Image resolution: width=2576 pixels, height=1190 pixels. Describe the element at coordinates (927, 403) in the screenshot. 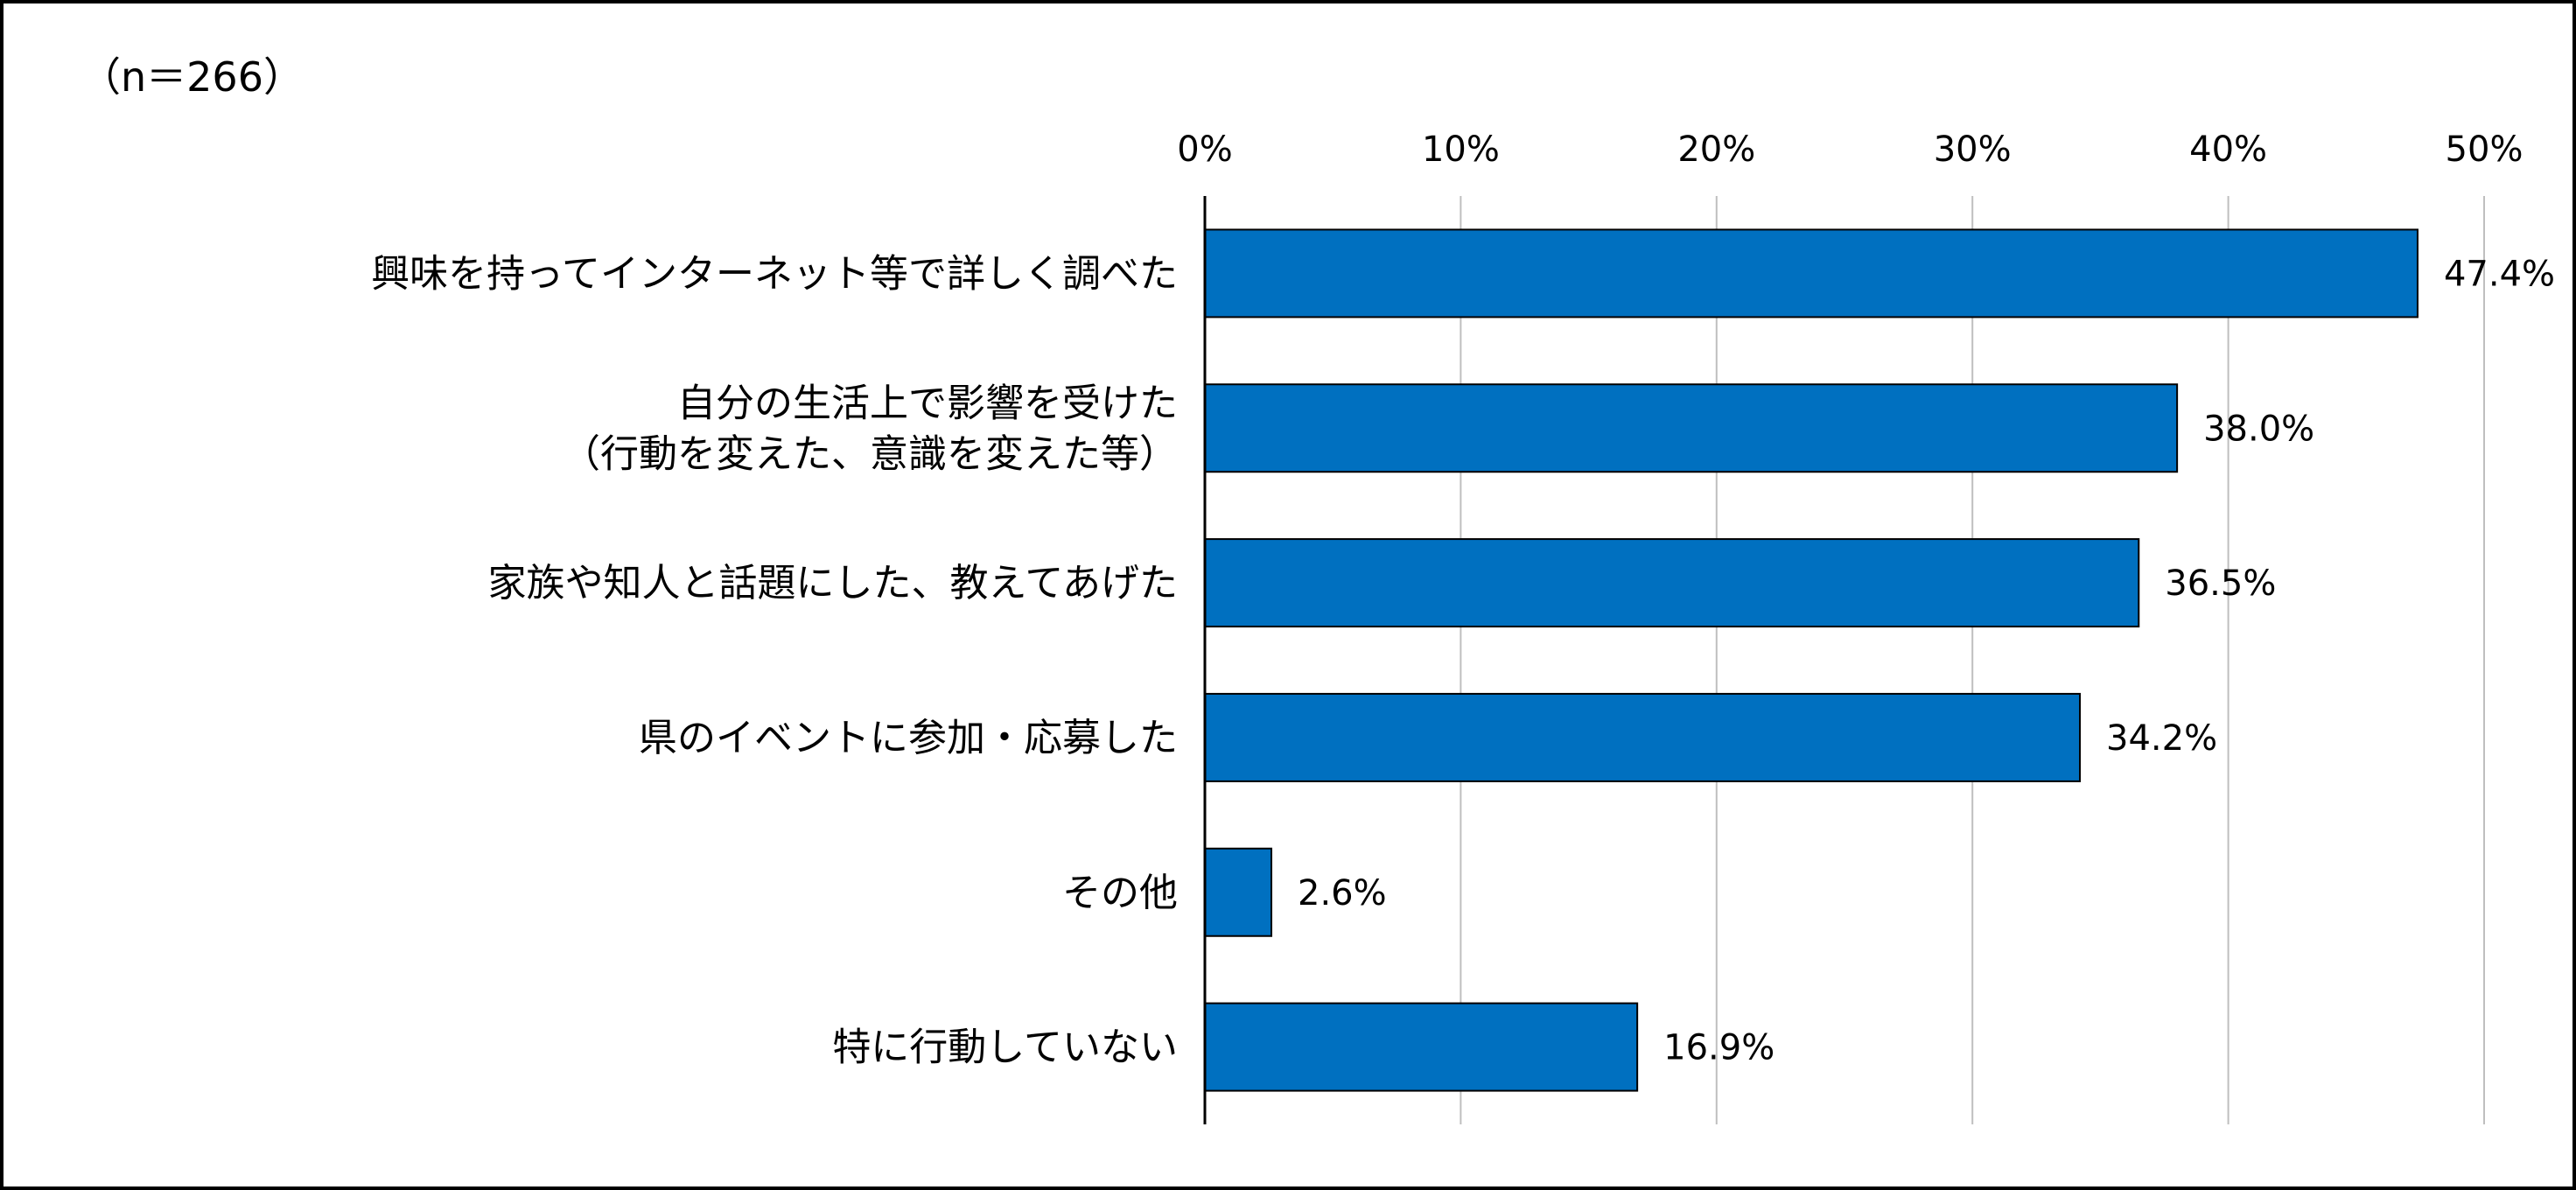

I see `category-label: 自分の生活上で影響を受けた` at that location.